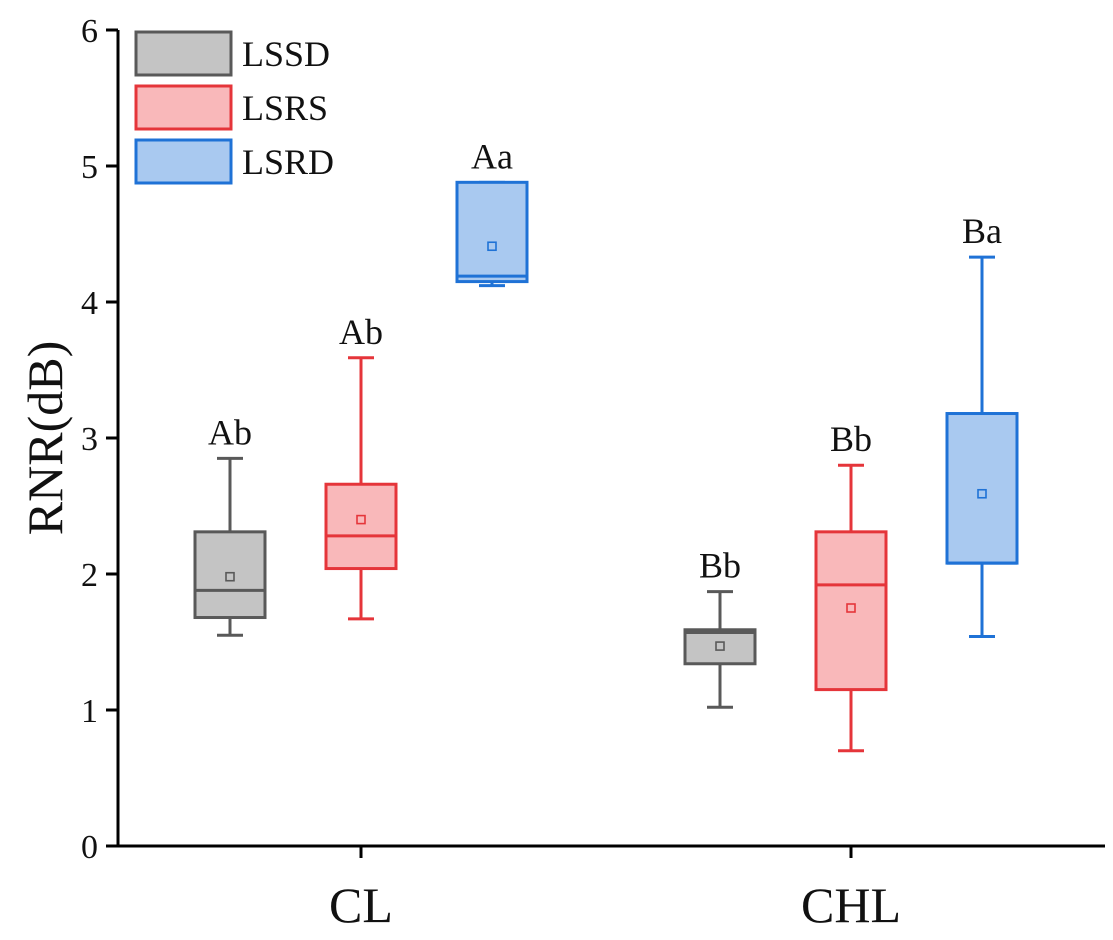 The width and height of the screenshot is (1113, 940). I want to click on box-LSRD-CHL: Ba, so click(982, 425).